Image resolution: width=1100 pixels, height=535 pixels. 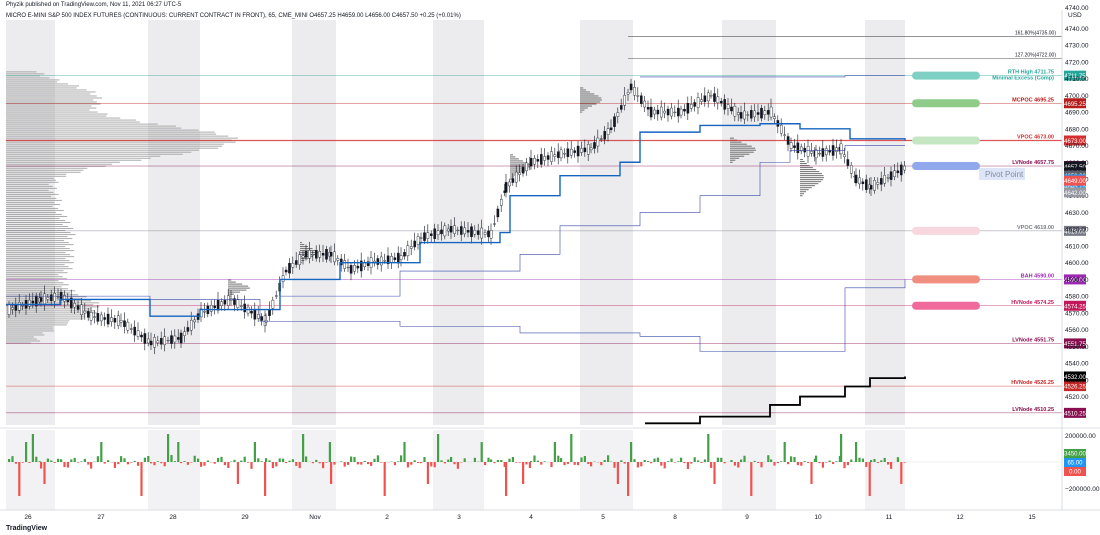 I want to click on price-level-label: HVNode 4526.25, so click(x=1032, y=383).